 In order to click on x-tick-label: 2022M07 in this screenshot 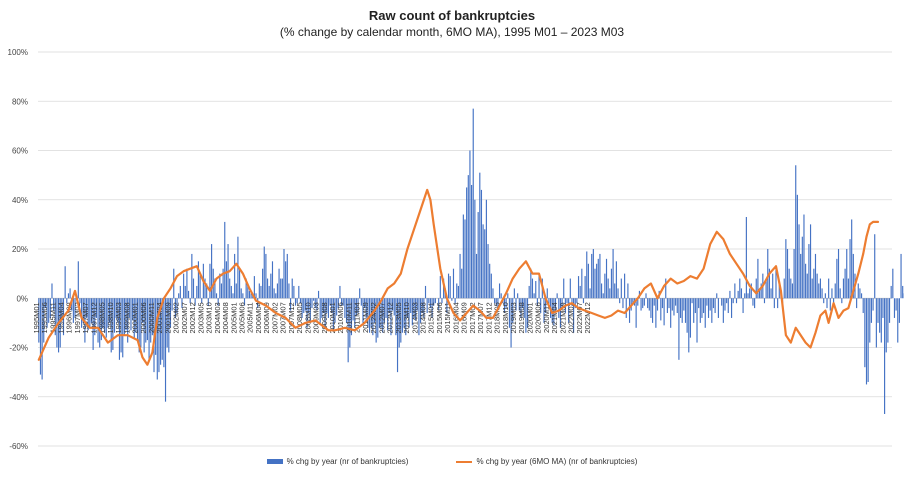, I will do `click(579, 317)`.